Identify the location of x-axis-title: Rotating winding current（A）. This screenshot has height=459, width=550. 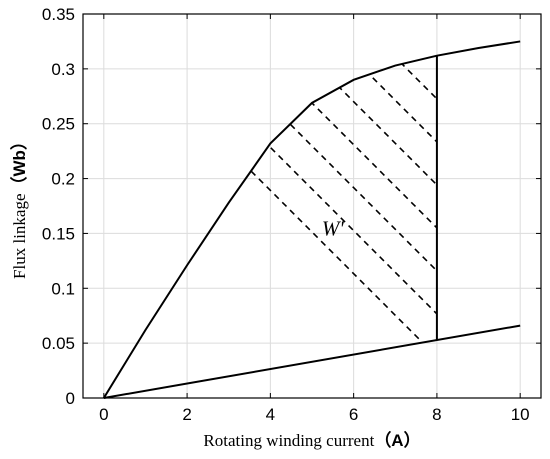
(311, 440).